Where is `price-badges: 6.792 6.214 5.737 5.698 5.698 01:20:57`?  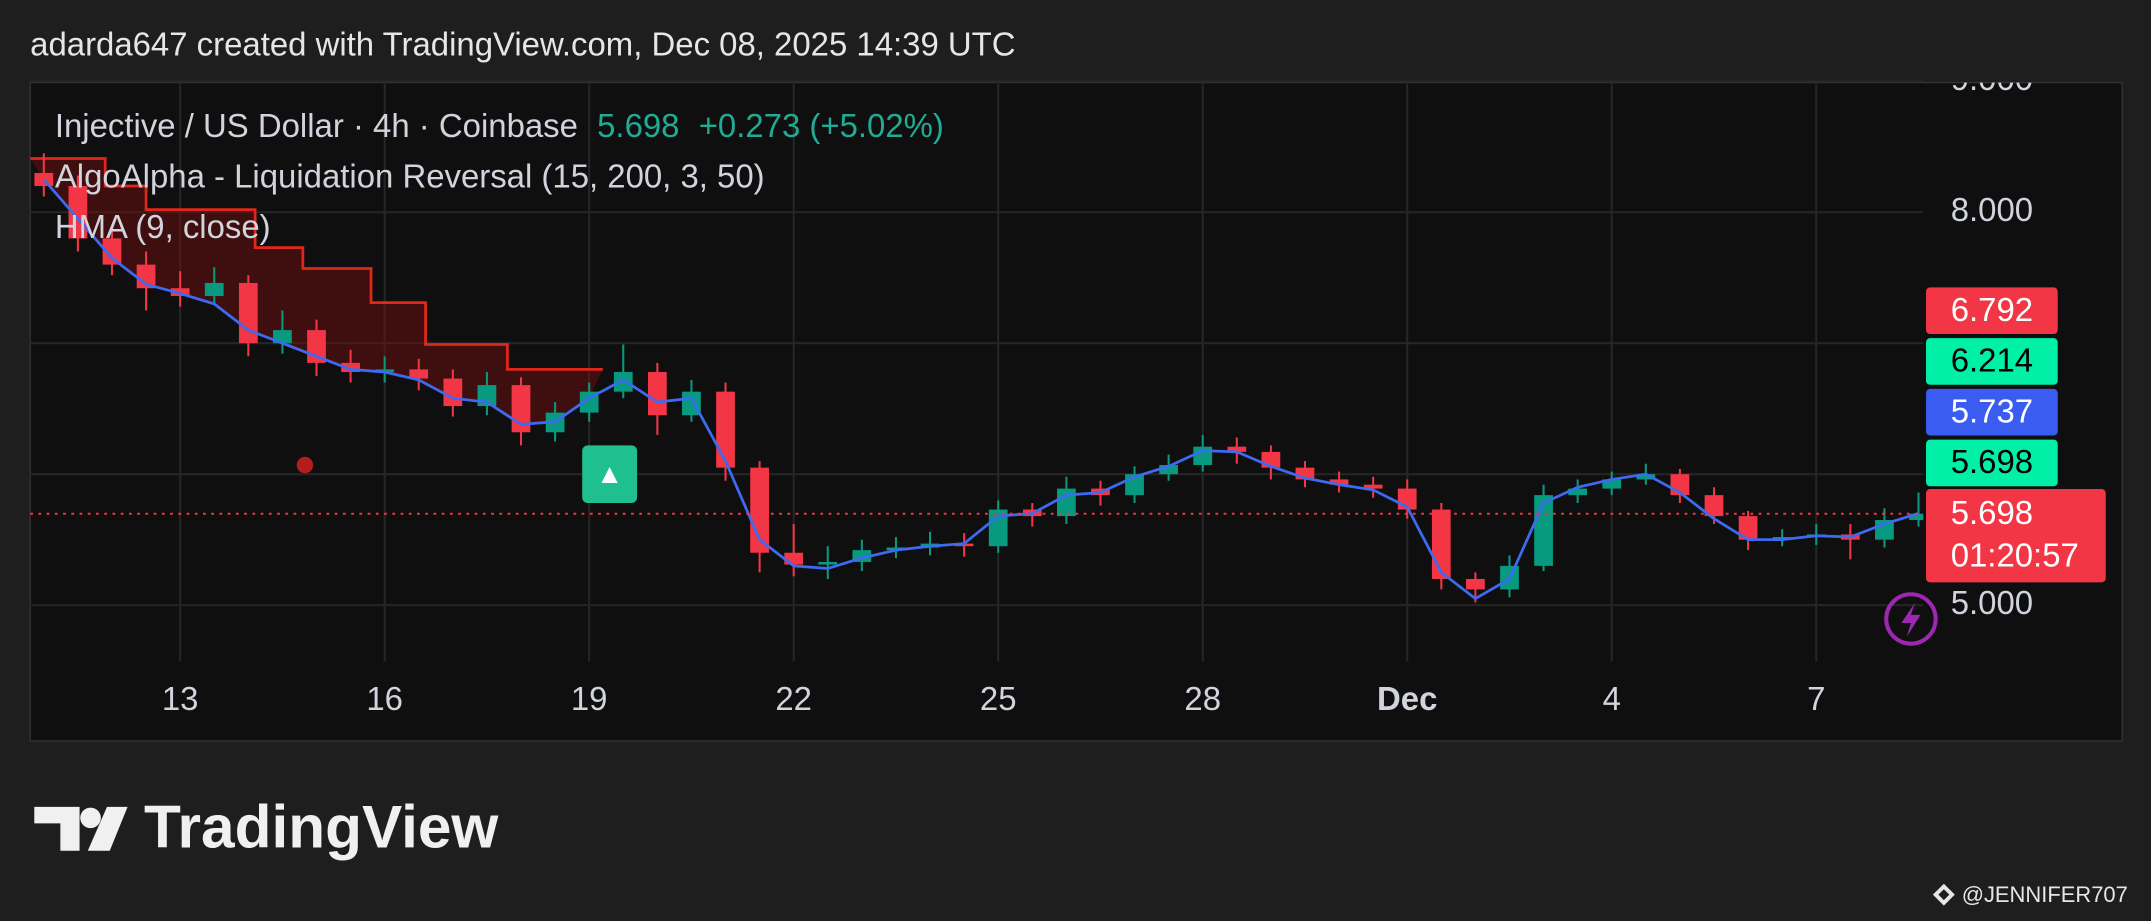 price-badges: 6.792 6.214 5.737 5.698 5.698 01:20:57 is located at coordinates (2016, 435).